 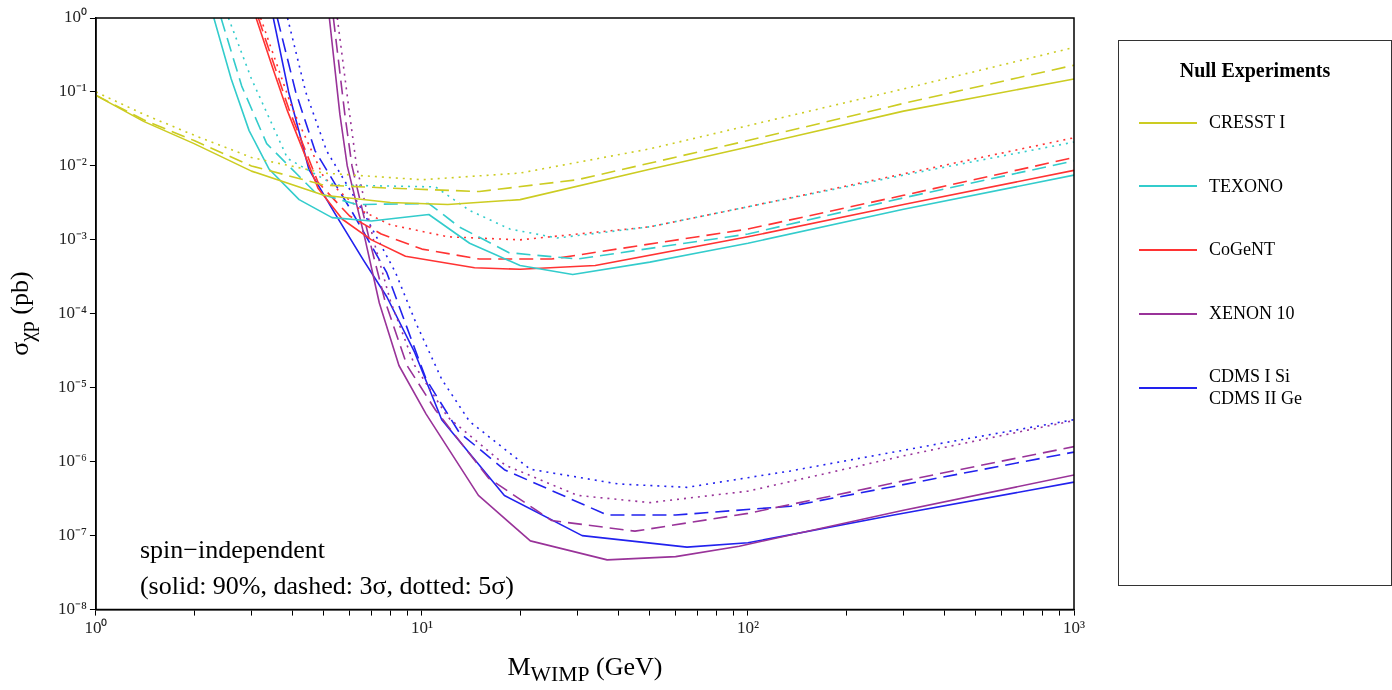 What do you see at coordinates (748, 628) in the screenshot?
I see `x-tick-label: 10²` at bounding box center [748, 628].